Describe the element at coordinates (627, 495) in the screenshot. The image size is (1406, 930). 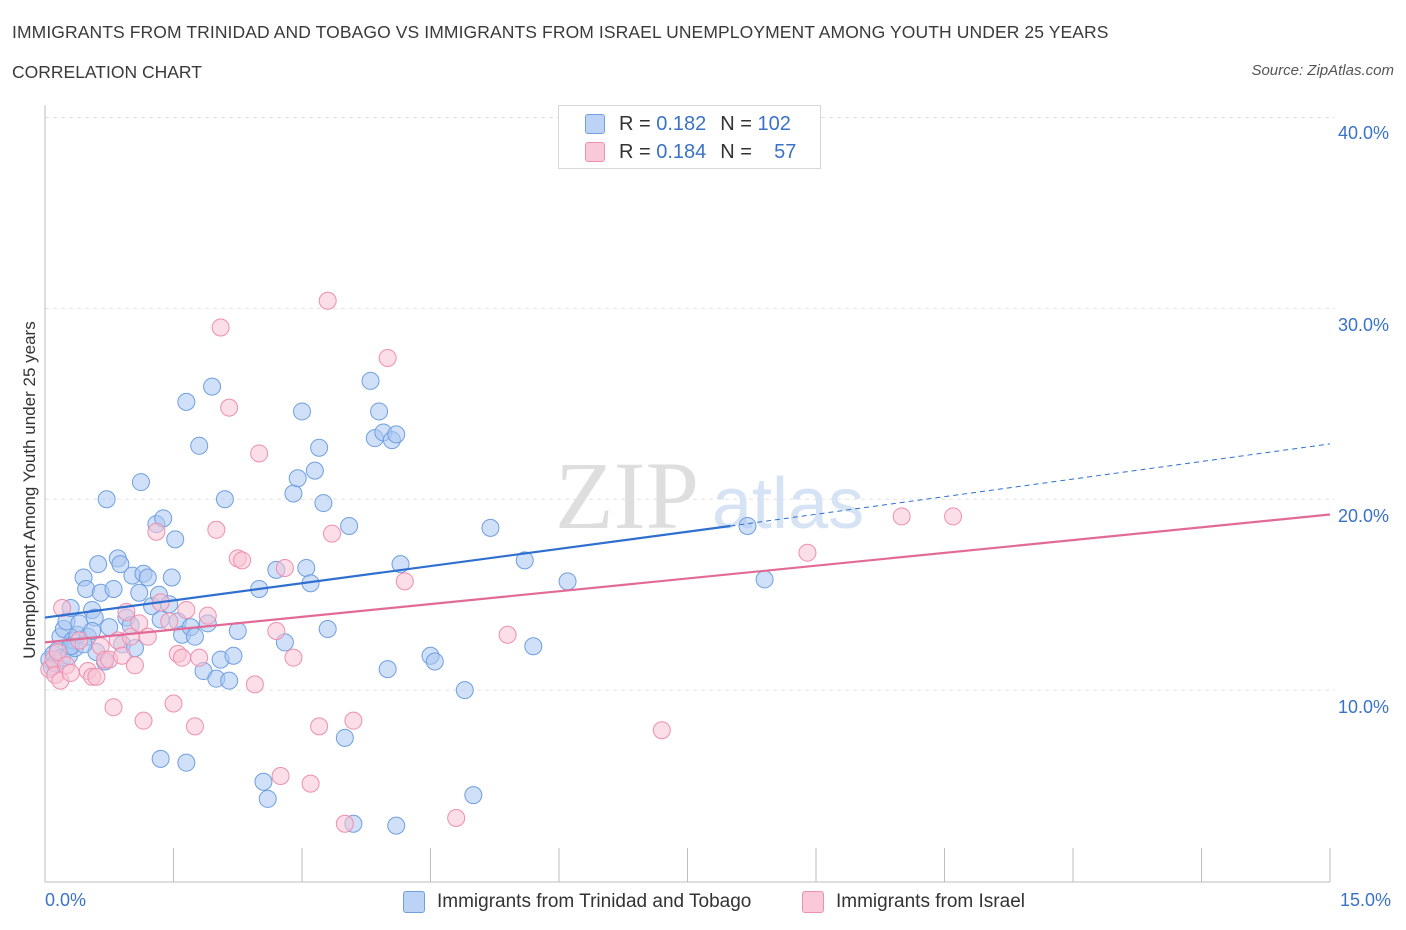
I see `watermark-zip: ZIP` at that location.